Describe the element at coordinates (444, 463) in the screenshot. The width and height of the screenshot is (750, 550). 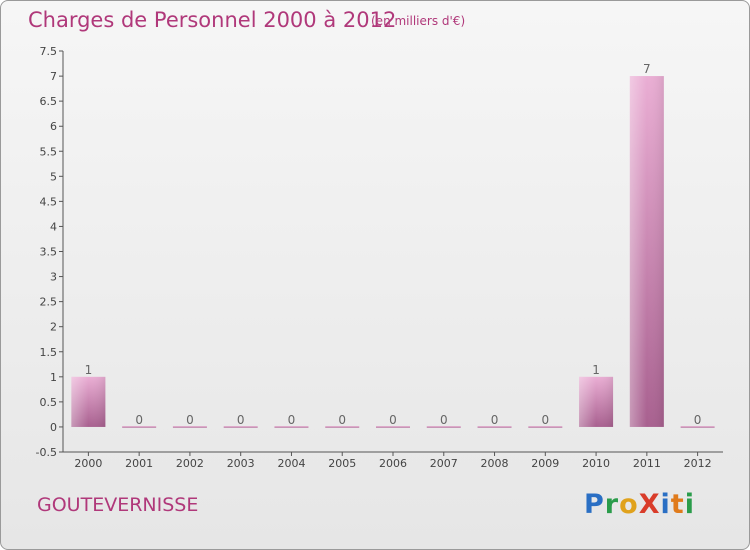
I see `x-tick-label: 2007` at that location.